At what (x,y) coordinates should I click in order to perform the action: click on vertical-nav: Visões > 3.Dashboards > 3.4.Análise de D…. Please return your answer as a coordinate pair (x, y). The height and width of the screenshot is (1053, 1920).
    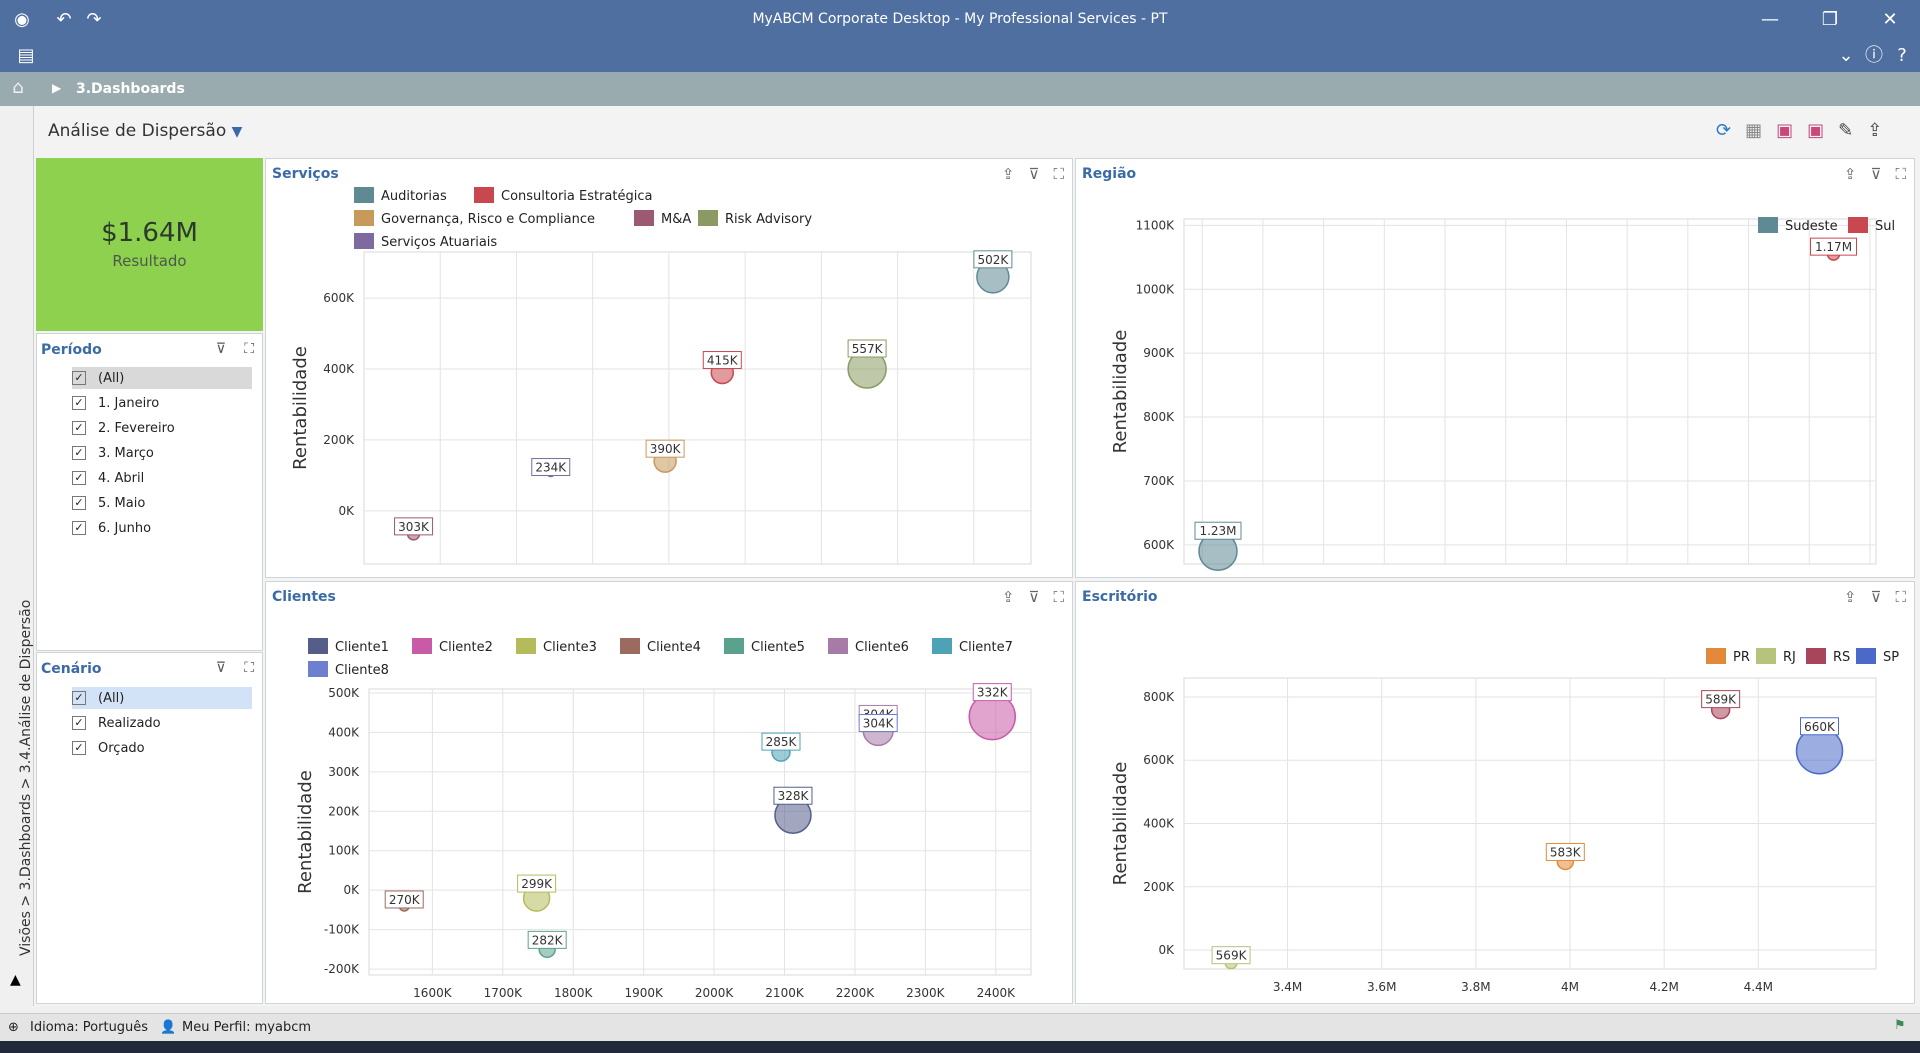
    Looking at the image, I should click on (17, 556).